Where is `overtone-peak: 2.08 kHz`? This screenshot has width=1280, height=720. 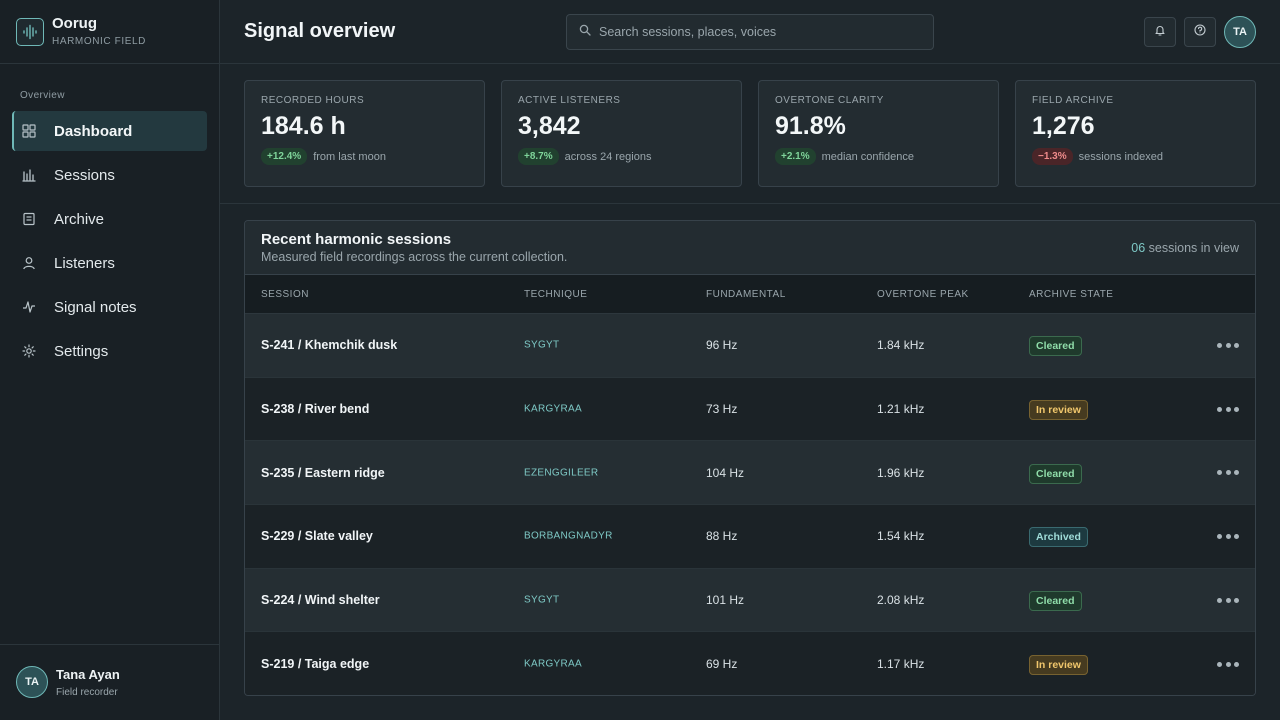
overtone-peak: 2.08 kHz is located at coordinates (901, 600).